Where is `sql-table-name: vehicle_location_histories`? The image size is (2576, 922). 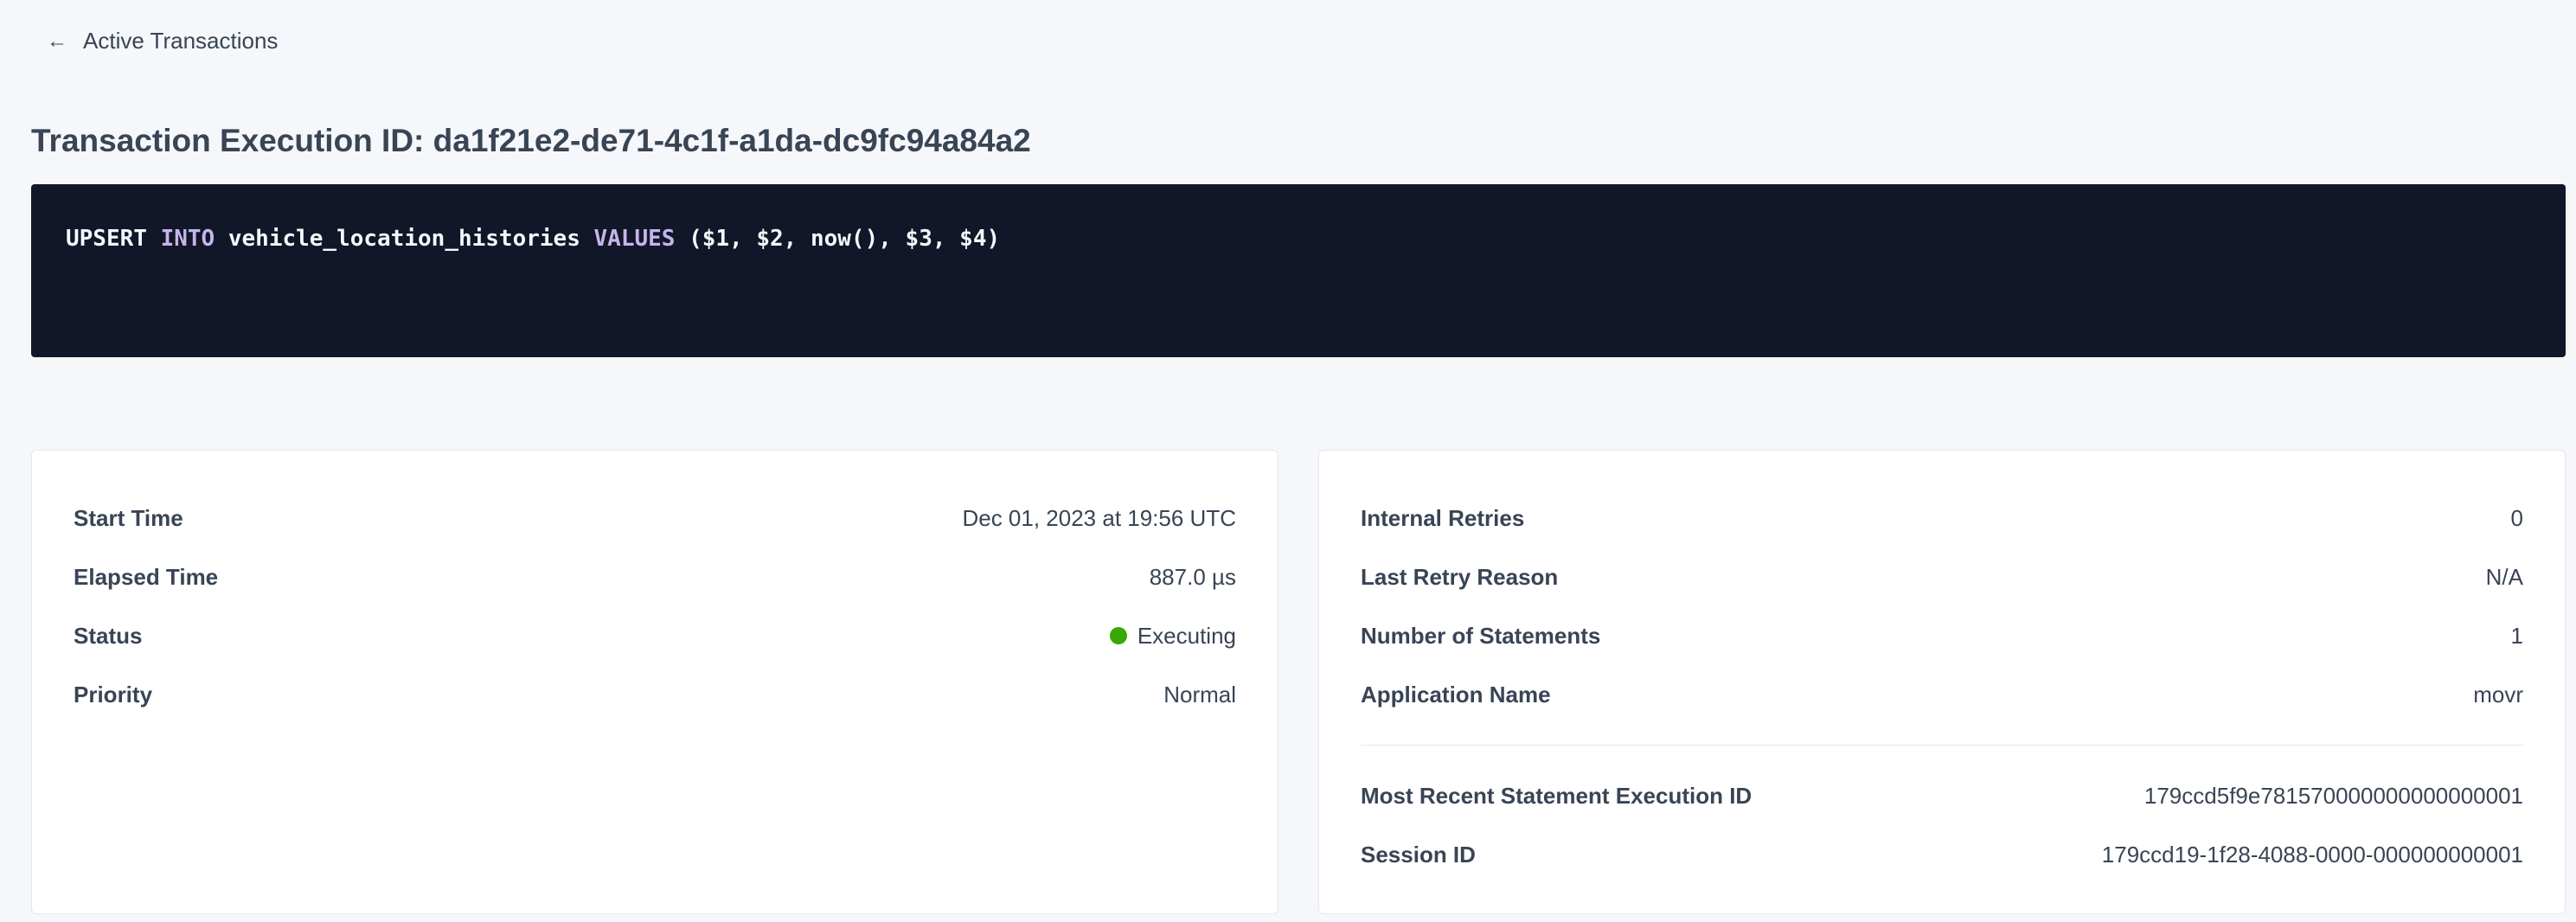
sql-table-name: vehicle_location_histories is located at coordinates (403, 239).